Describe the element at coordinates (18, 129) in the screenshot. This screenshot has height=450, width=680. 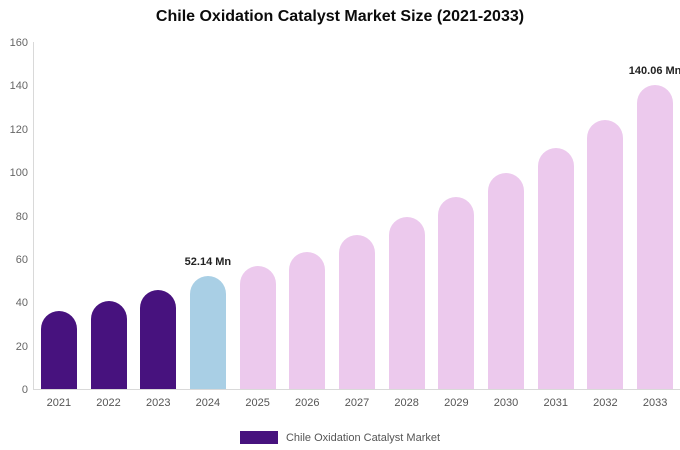
I see `y-tick-label: 120` at that location.